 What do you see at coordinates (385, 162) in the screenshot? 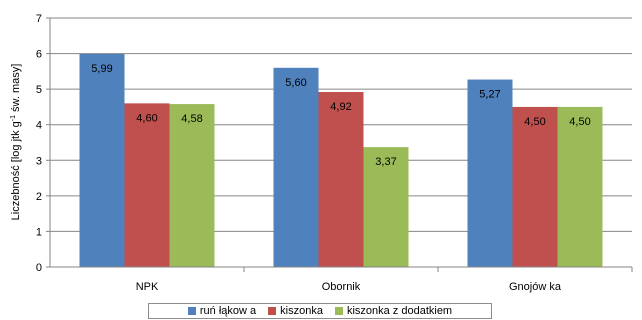
I see `data-label: 3,37` at bounding box center [385, 162].